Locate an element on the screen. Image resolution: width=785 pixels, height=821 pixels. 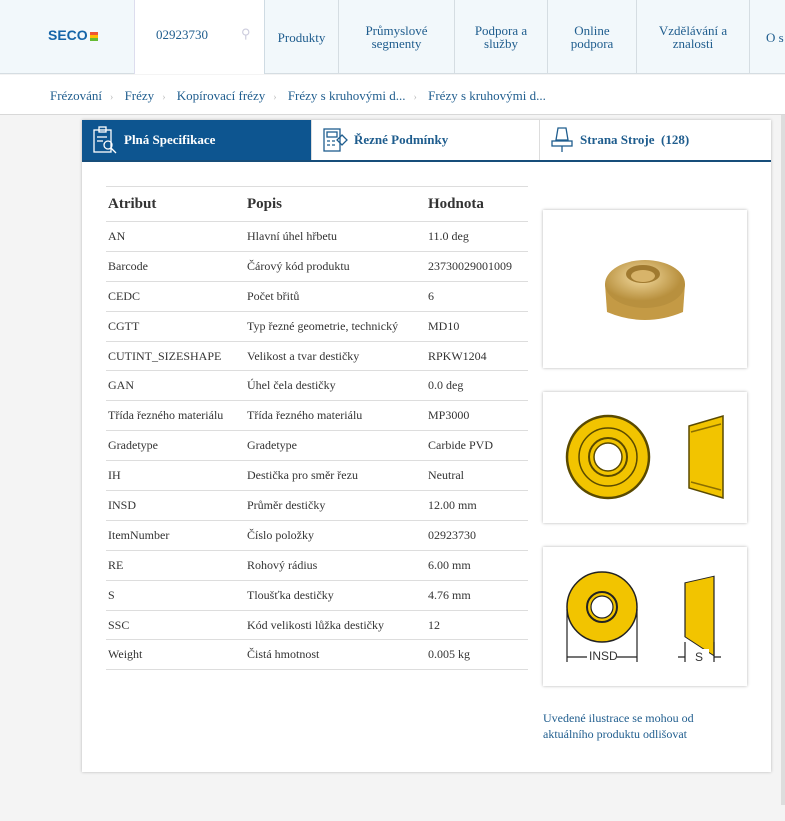
insert-dimension-drawing is located at coordinates (643, 617).